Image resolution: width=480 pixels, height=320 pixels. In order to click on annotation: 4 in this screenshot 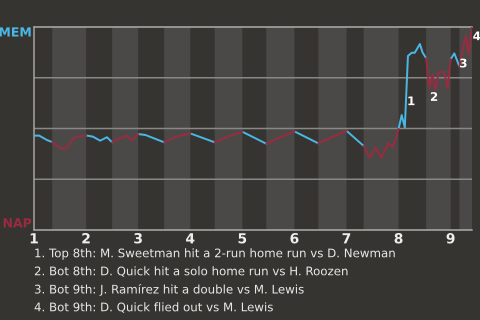, I will do `click(476, 36)`.